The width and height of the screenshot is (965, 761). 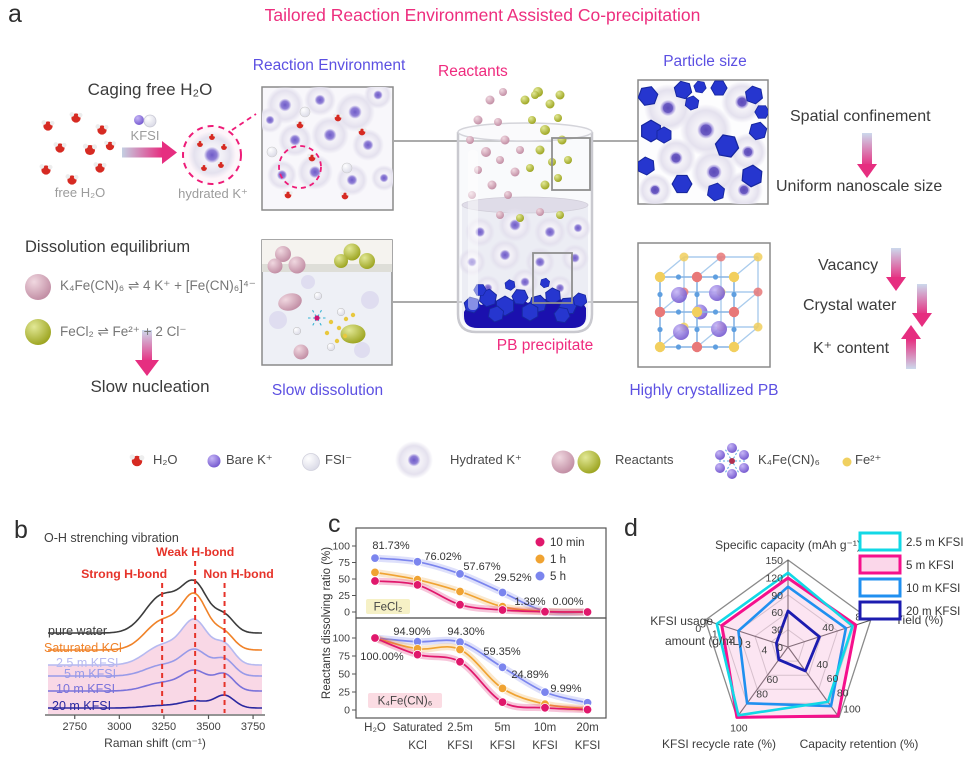 What do you see at coordinates (705, 61) in the screenshot?
I see `particle-size-label: Particle size` at bounding box center [705, 61].